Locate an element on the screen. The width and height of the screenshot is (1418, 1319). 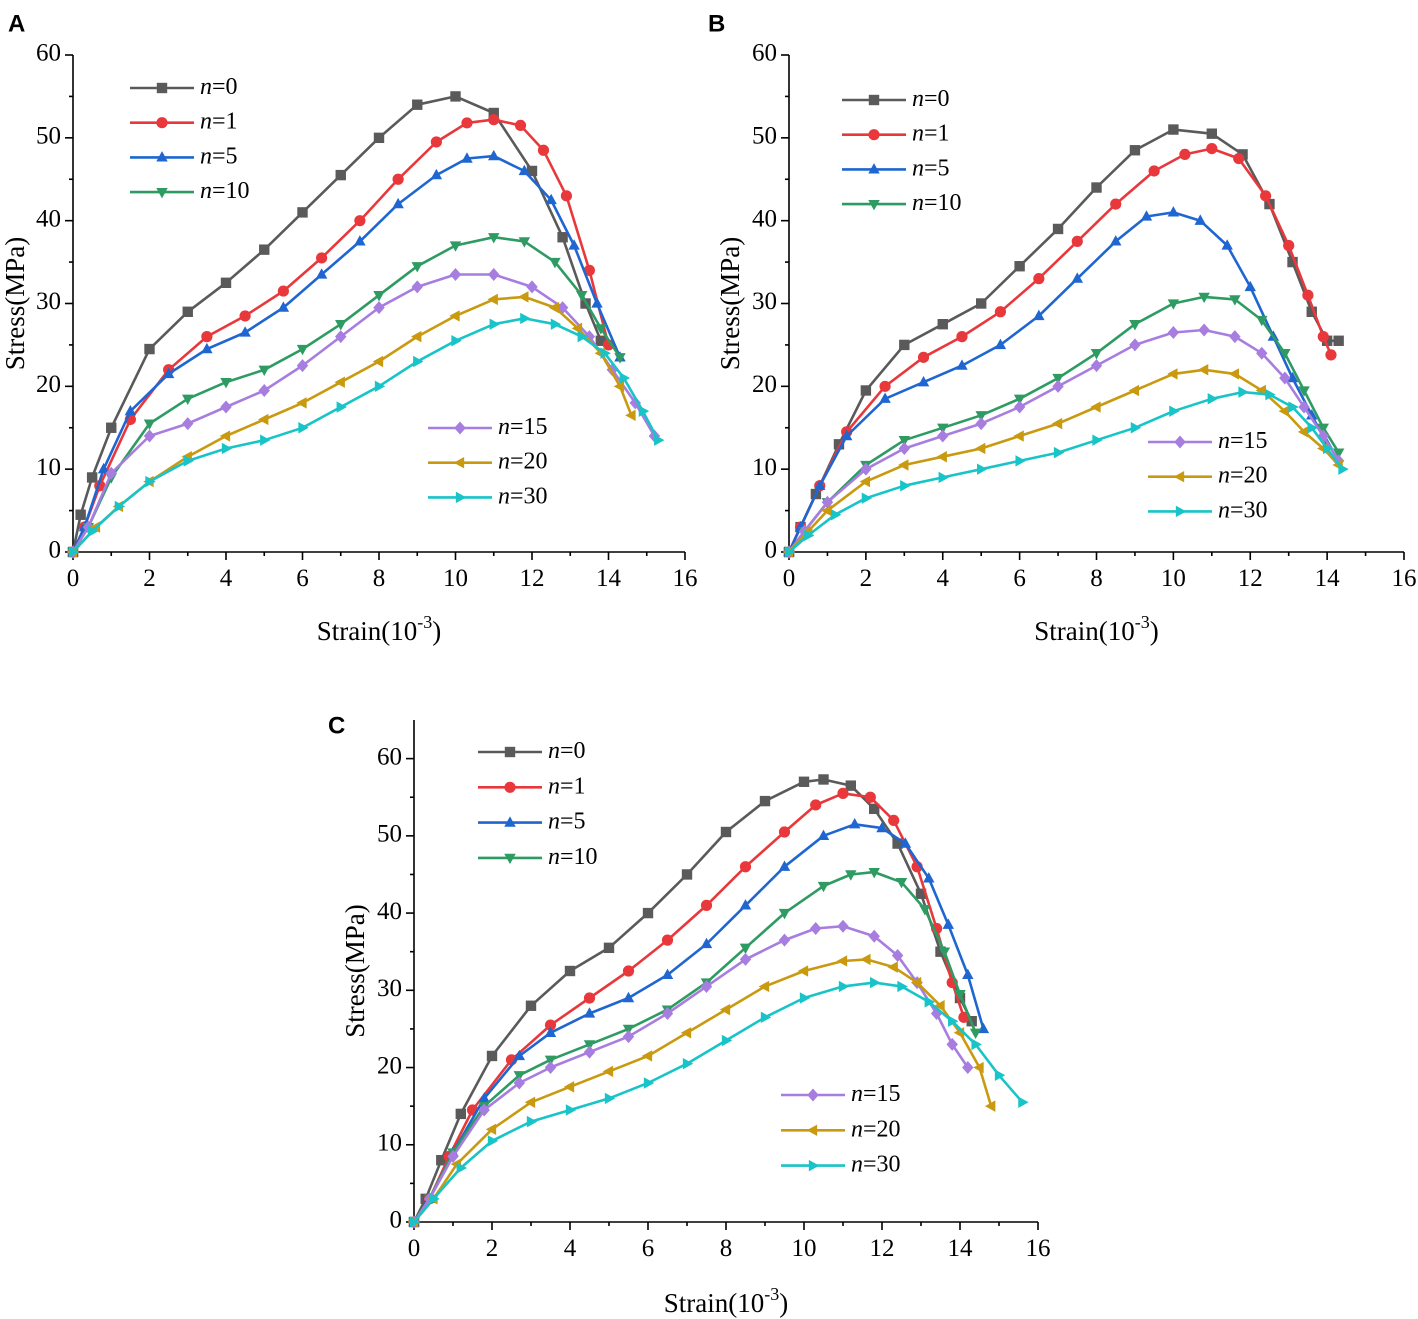
y-tick-label: 50 is located at coordinates (389, 834).